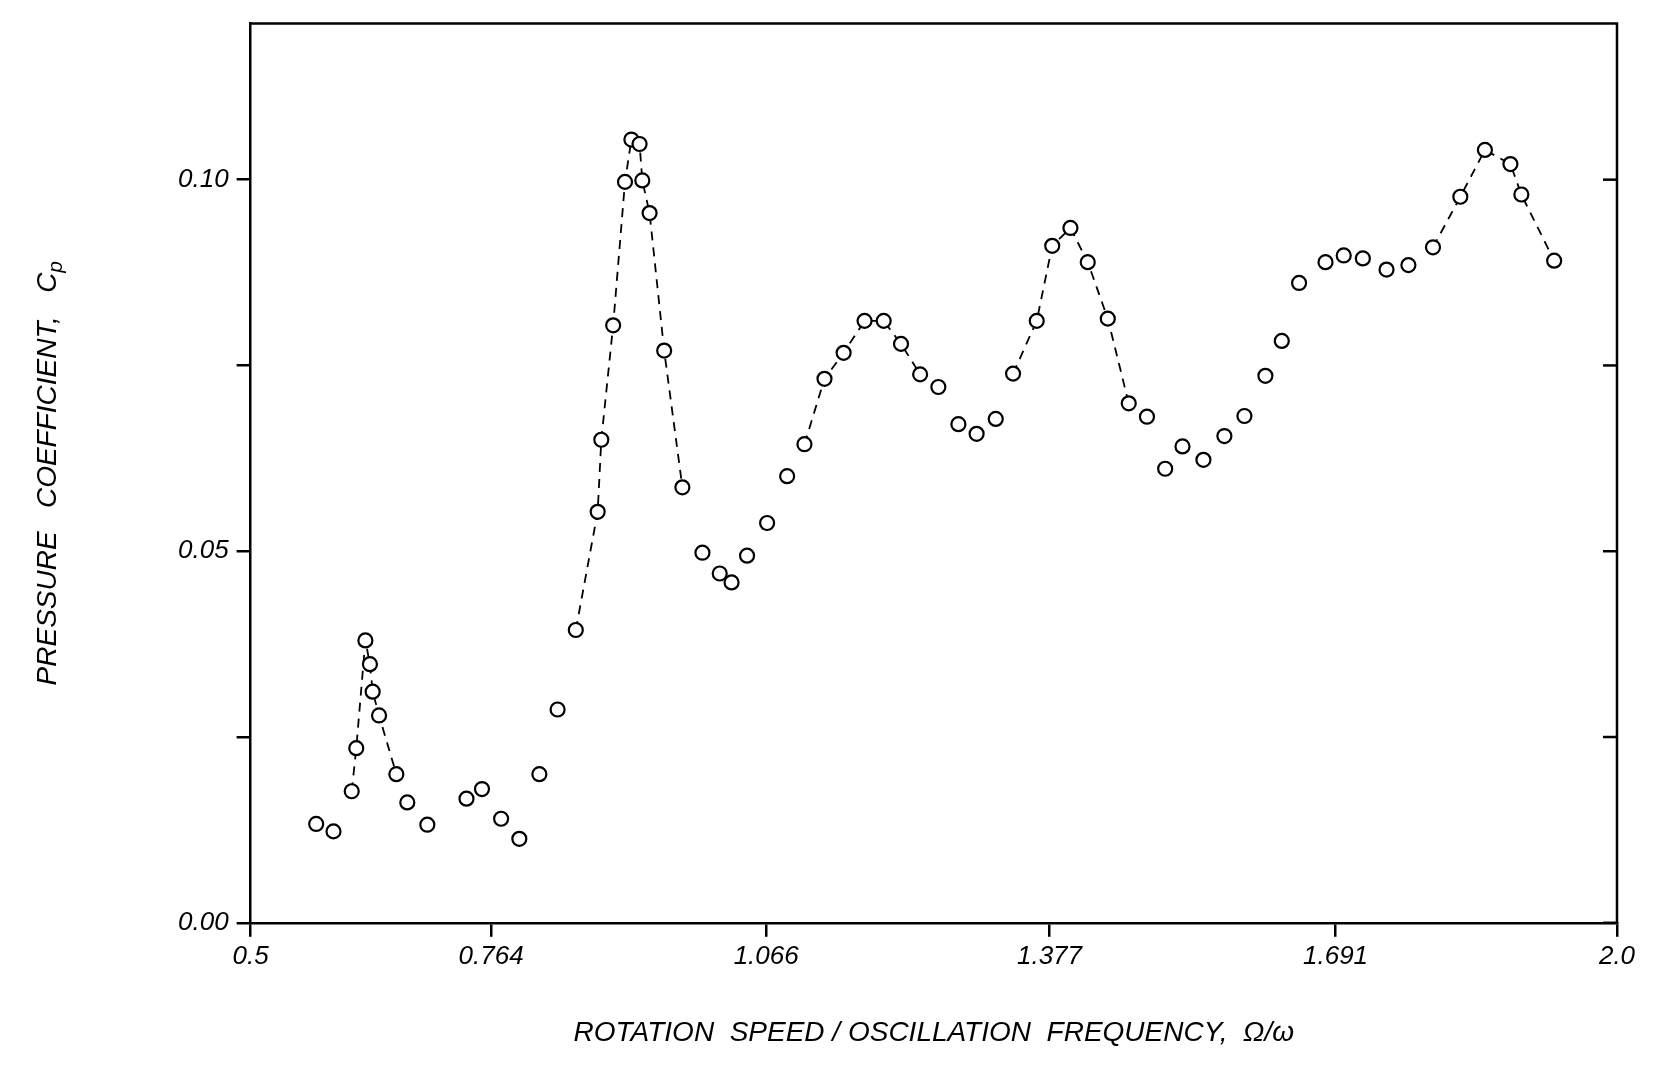 The image size is (1657, 1071). Describe the element at coordinates (766, 954) in the screenshot. I see `x-tick-label: 1.066` at that location.